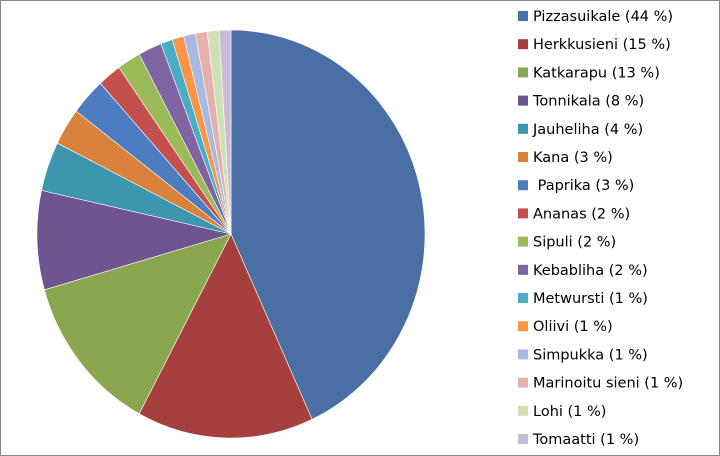 Image resolution: width=720 pixels, height=456 pixels. I want to click on legend-label: Metwursti (1 %), so click(590, 299).